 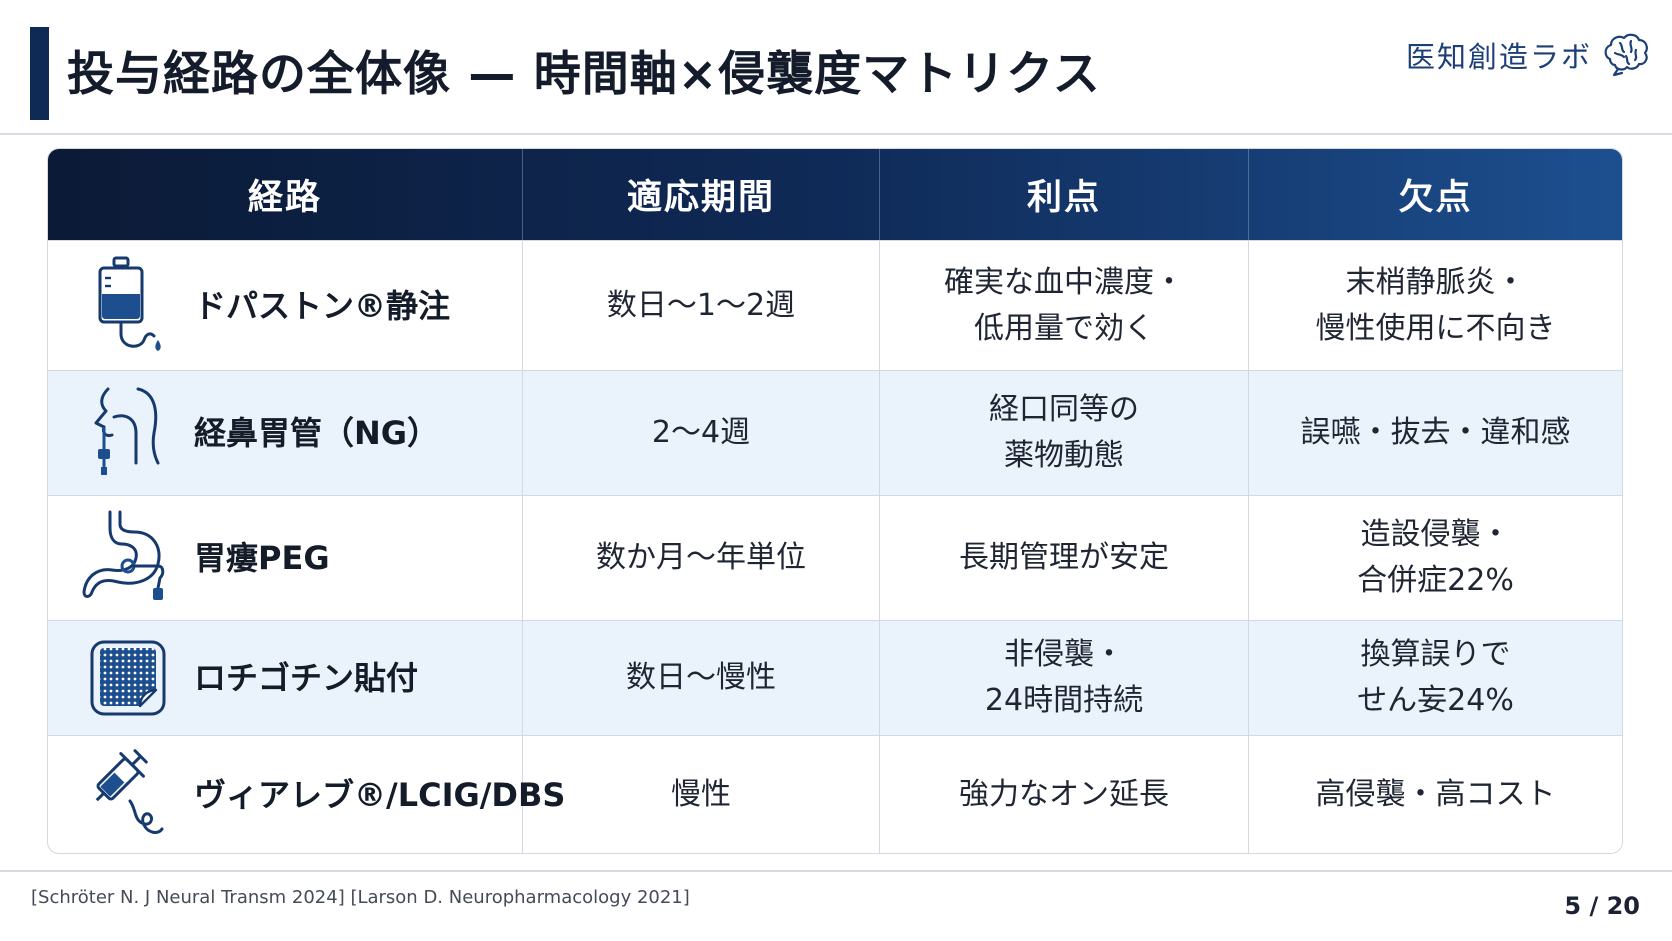 I want to click on column-header-disadvantage: 欠点, so click(x=1435, y=198).